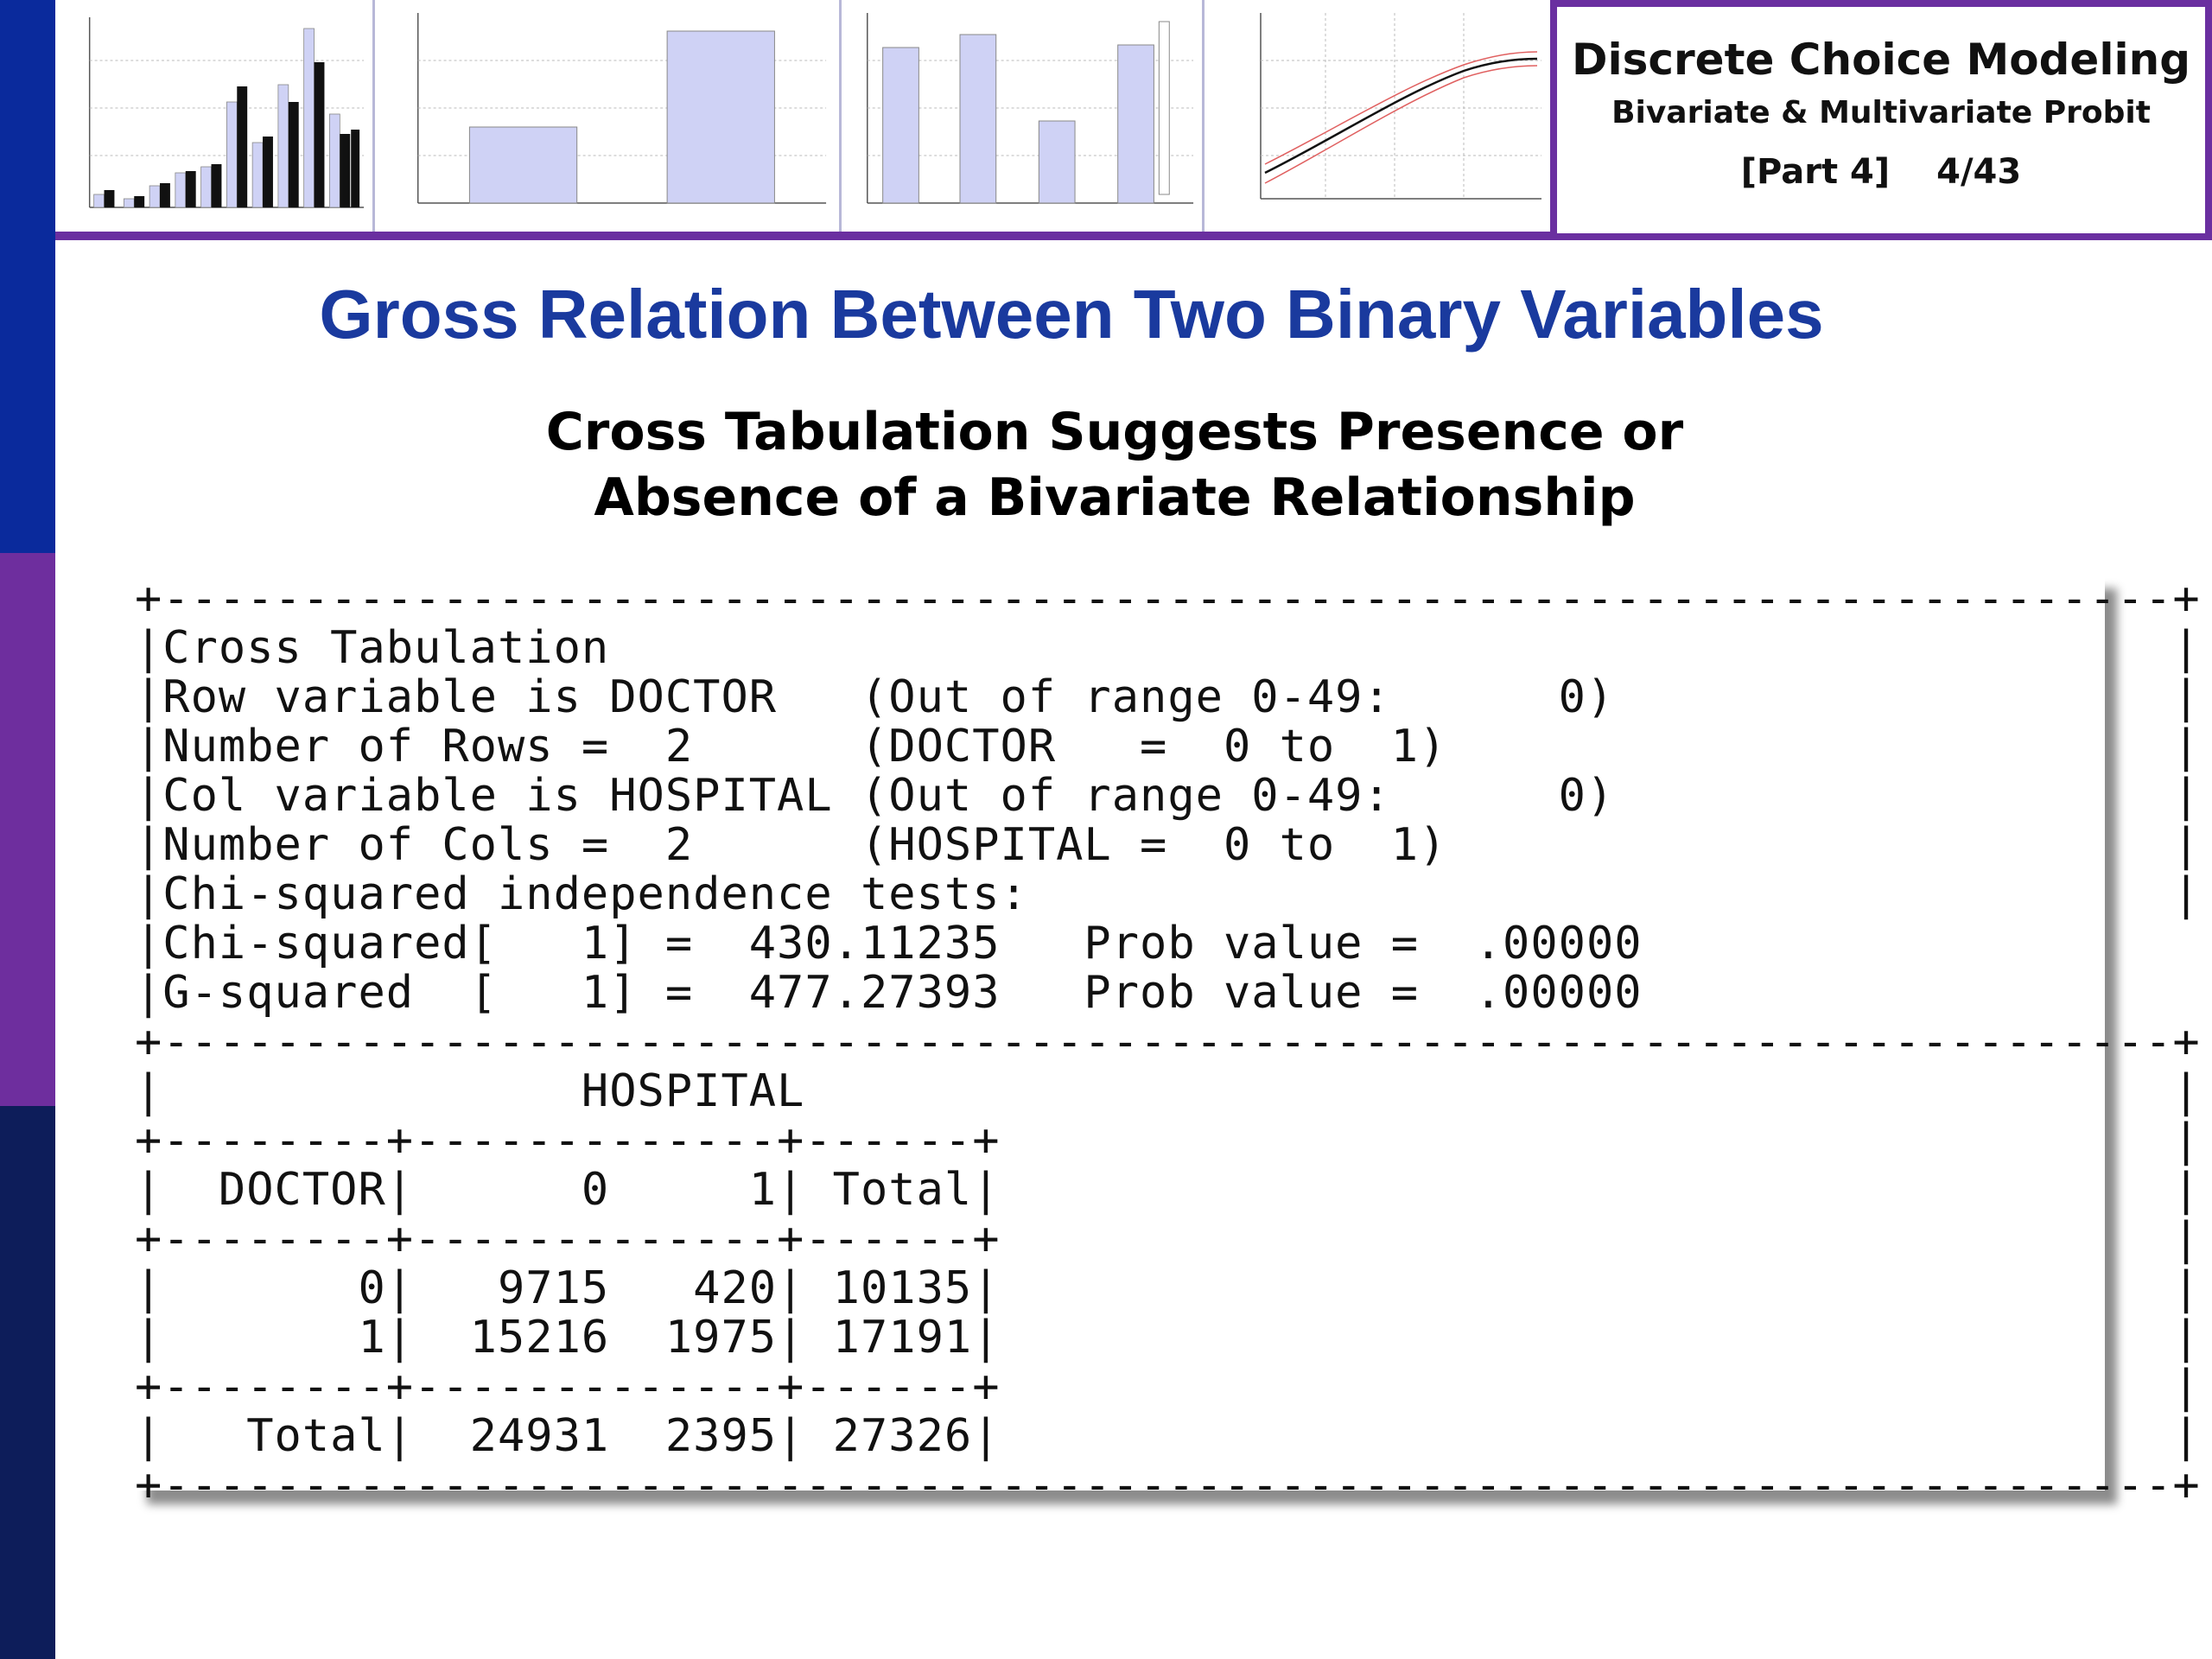  What do you see at coordinates (27, 276) in the screenshot?
I see `sidebar-segment-blue` at bounding box center [27, 276].